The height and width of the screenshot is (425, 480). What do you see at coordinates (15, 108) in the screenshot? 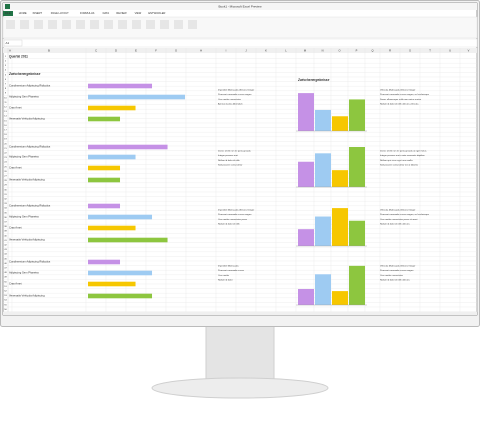
I see `row-label: Cras Amet` at bounding box center [15, 108].